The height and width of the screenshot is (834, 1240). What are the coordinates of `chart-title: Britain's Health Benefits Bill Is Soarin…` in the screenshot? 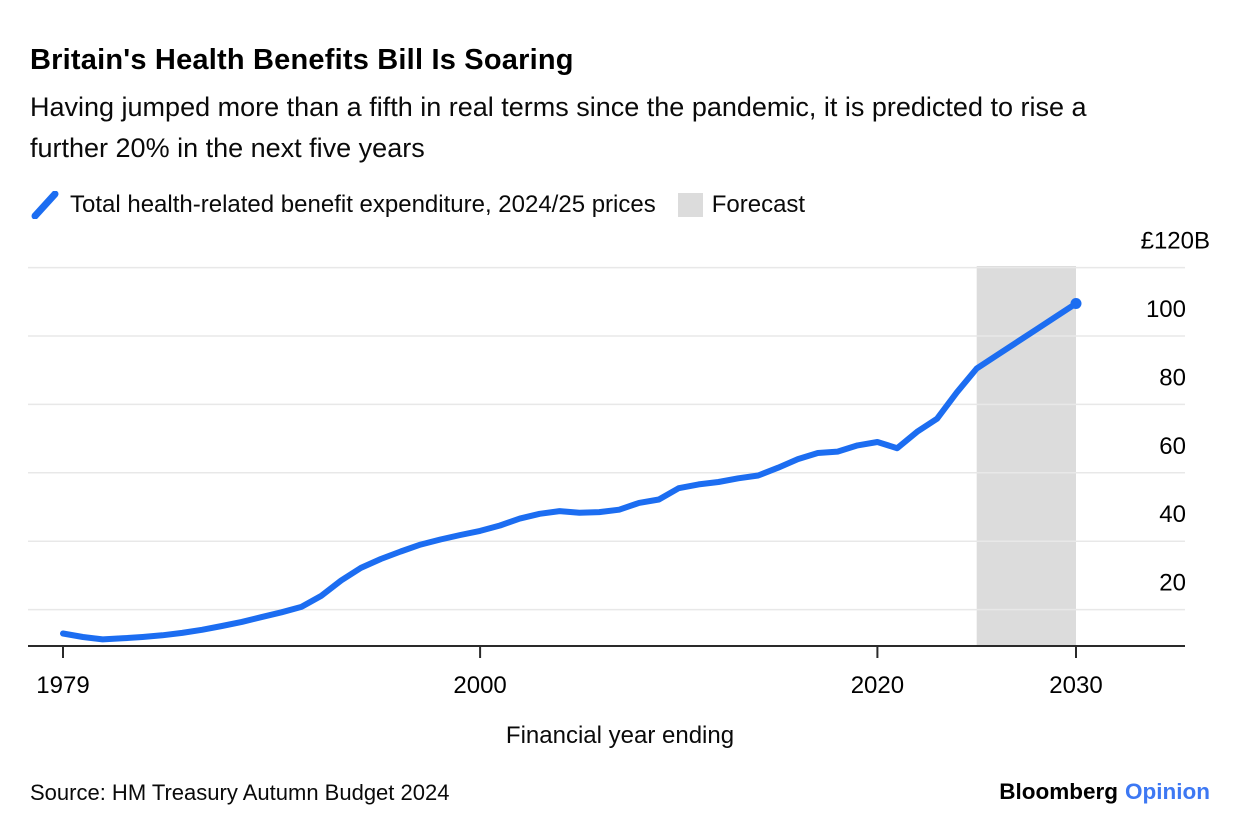 It's located at (302, 60).